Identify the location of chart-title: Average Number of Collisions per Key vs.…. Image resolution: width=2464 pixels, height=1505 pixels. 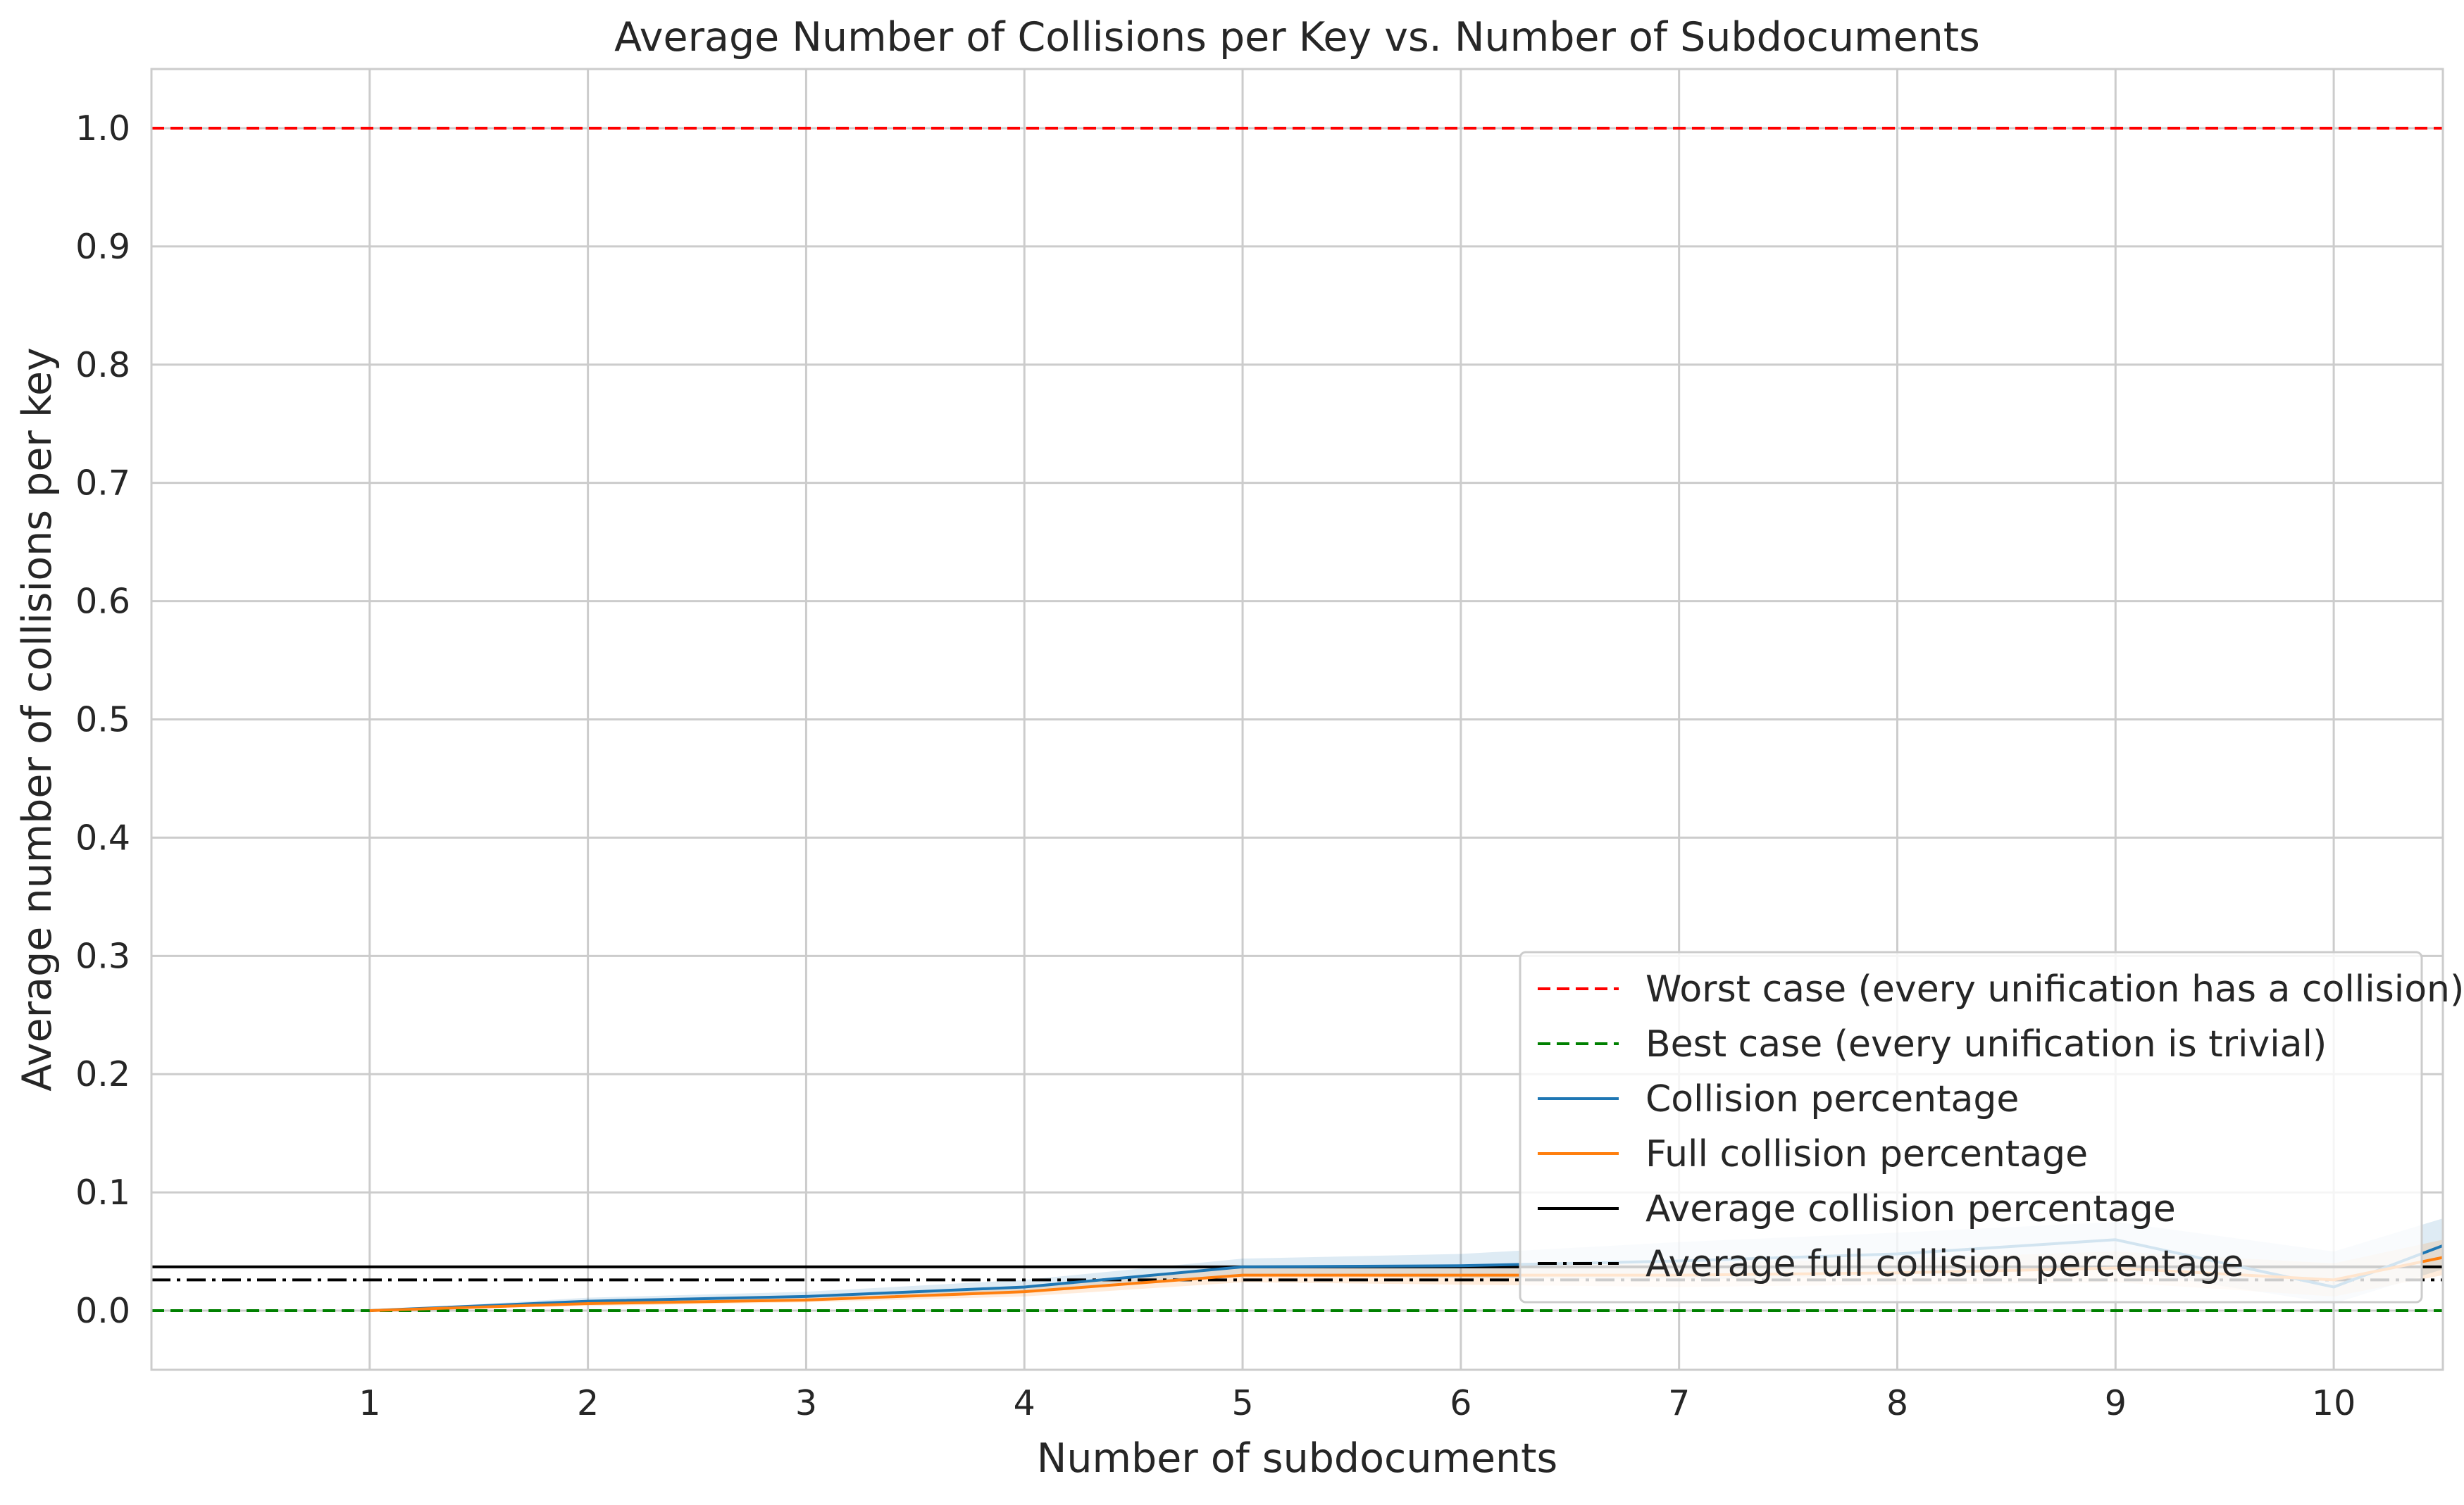
(1297, 37).